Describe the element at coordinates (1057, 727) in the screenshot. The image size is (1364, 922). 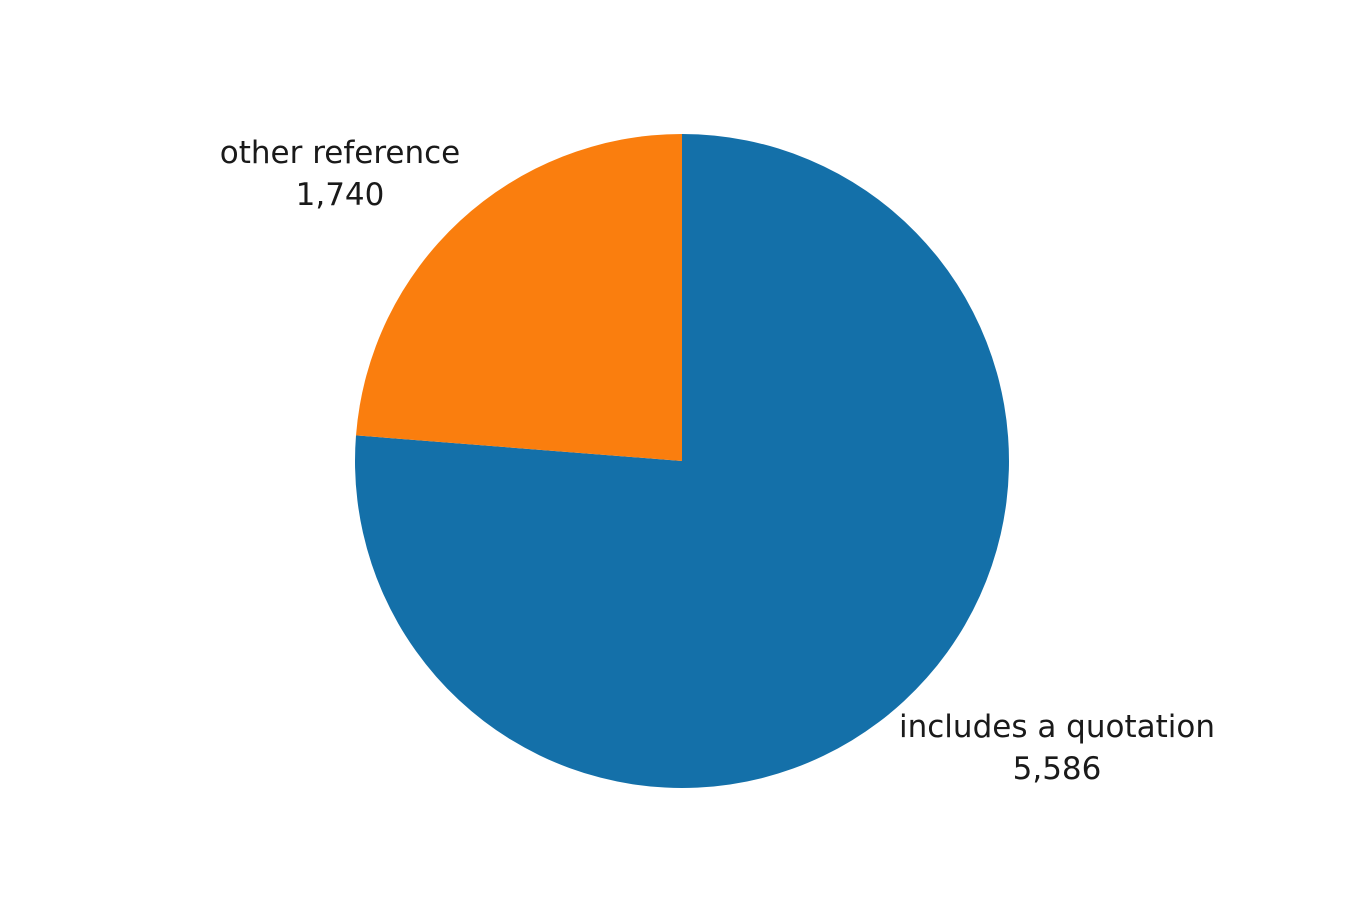
I see `slice-label-includes-a-quotation: includes a quotation` at that location.